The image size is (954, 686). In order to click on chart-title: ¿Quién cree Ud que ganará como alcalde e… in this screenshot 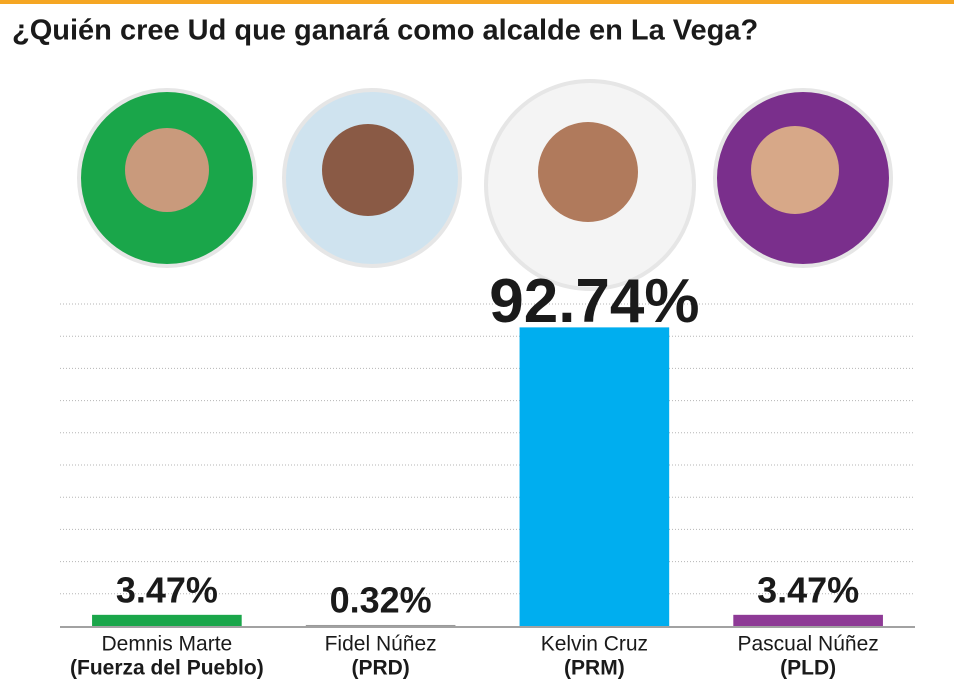, I will do `click(385, 31)`.